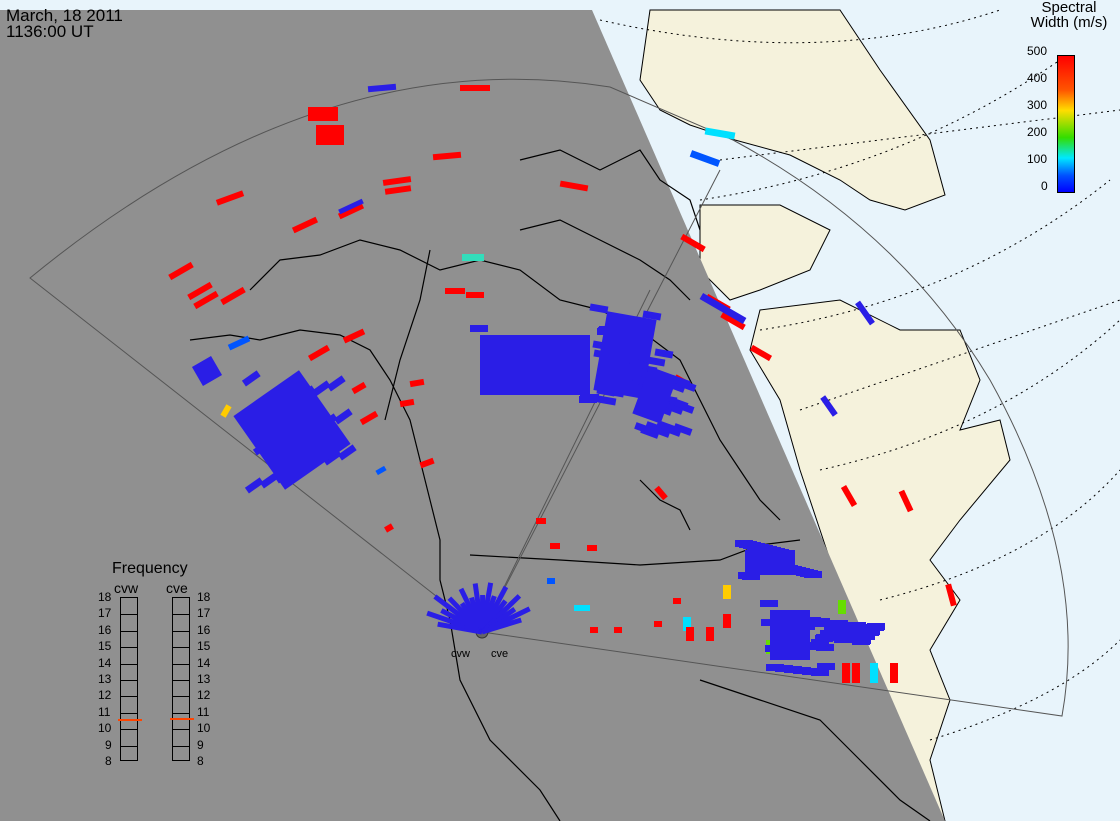 Image resolution: width=1120 pixels, height=821 pixels. Describe the element at coordinates (1037, 132) in the screenshot. I see `colorbar-tick: 200` at that location.